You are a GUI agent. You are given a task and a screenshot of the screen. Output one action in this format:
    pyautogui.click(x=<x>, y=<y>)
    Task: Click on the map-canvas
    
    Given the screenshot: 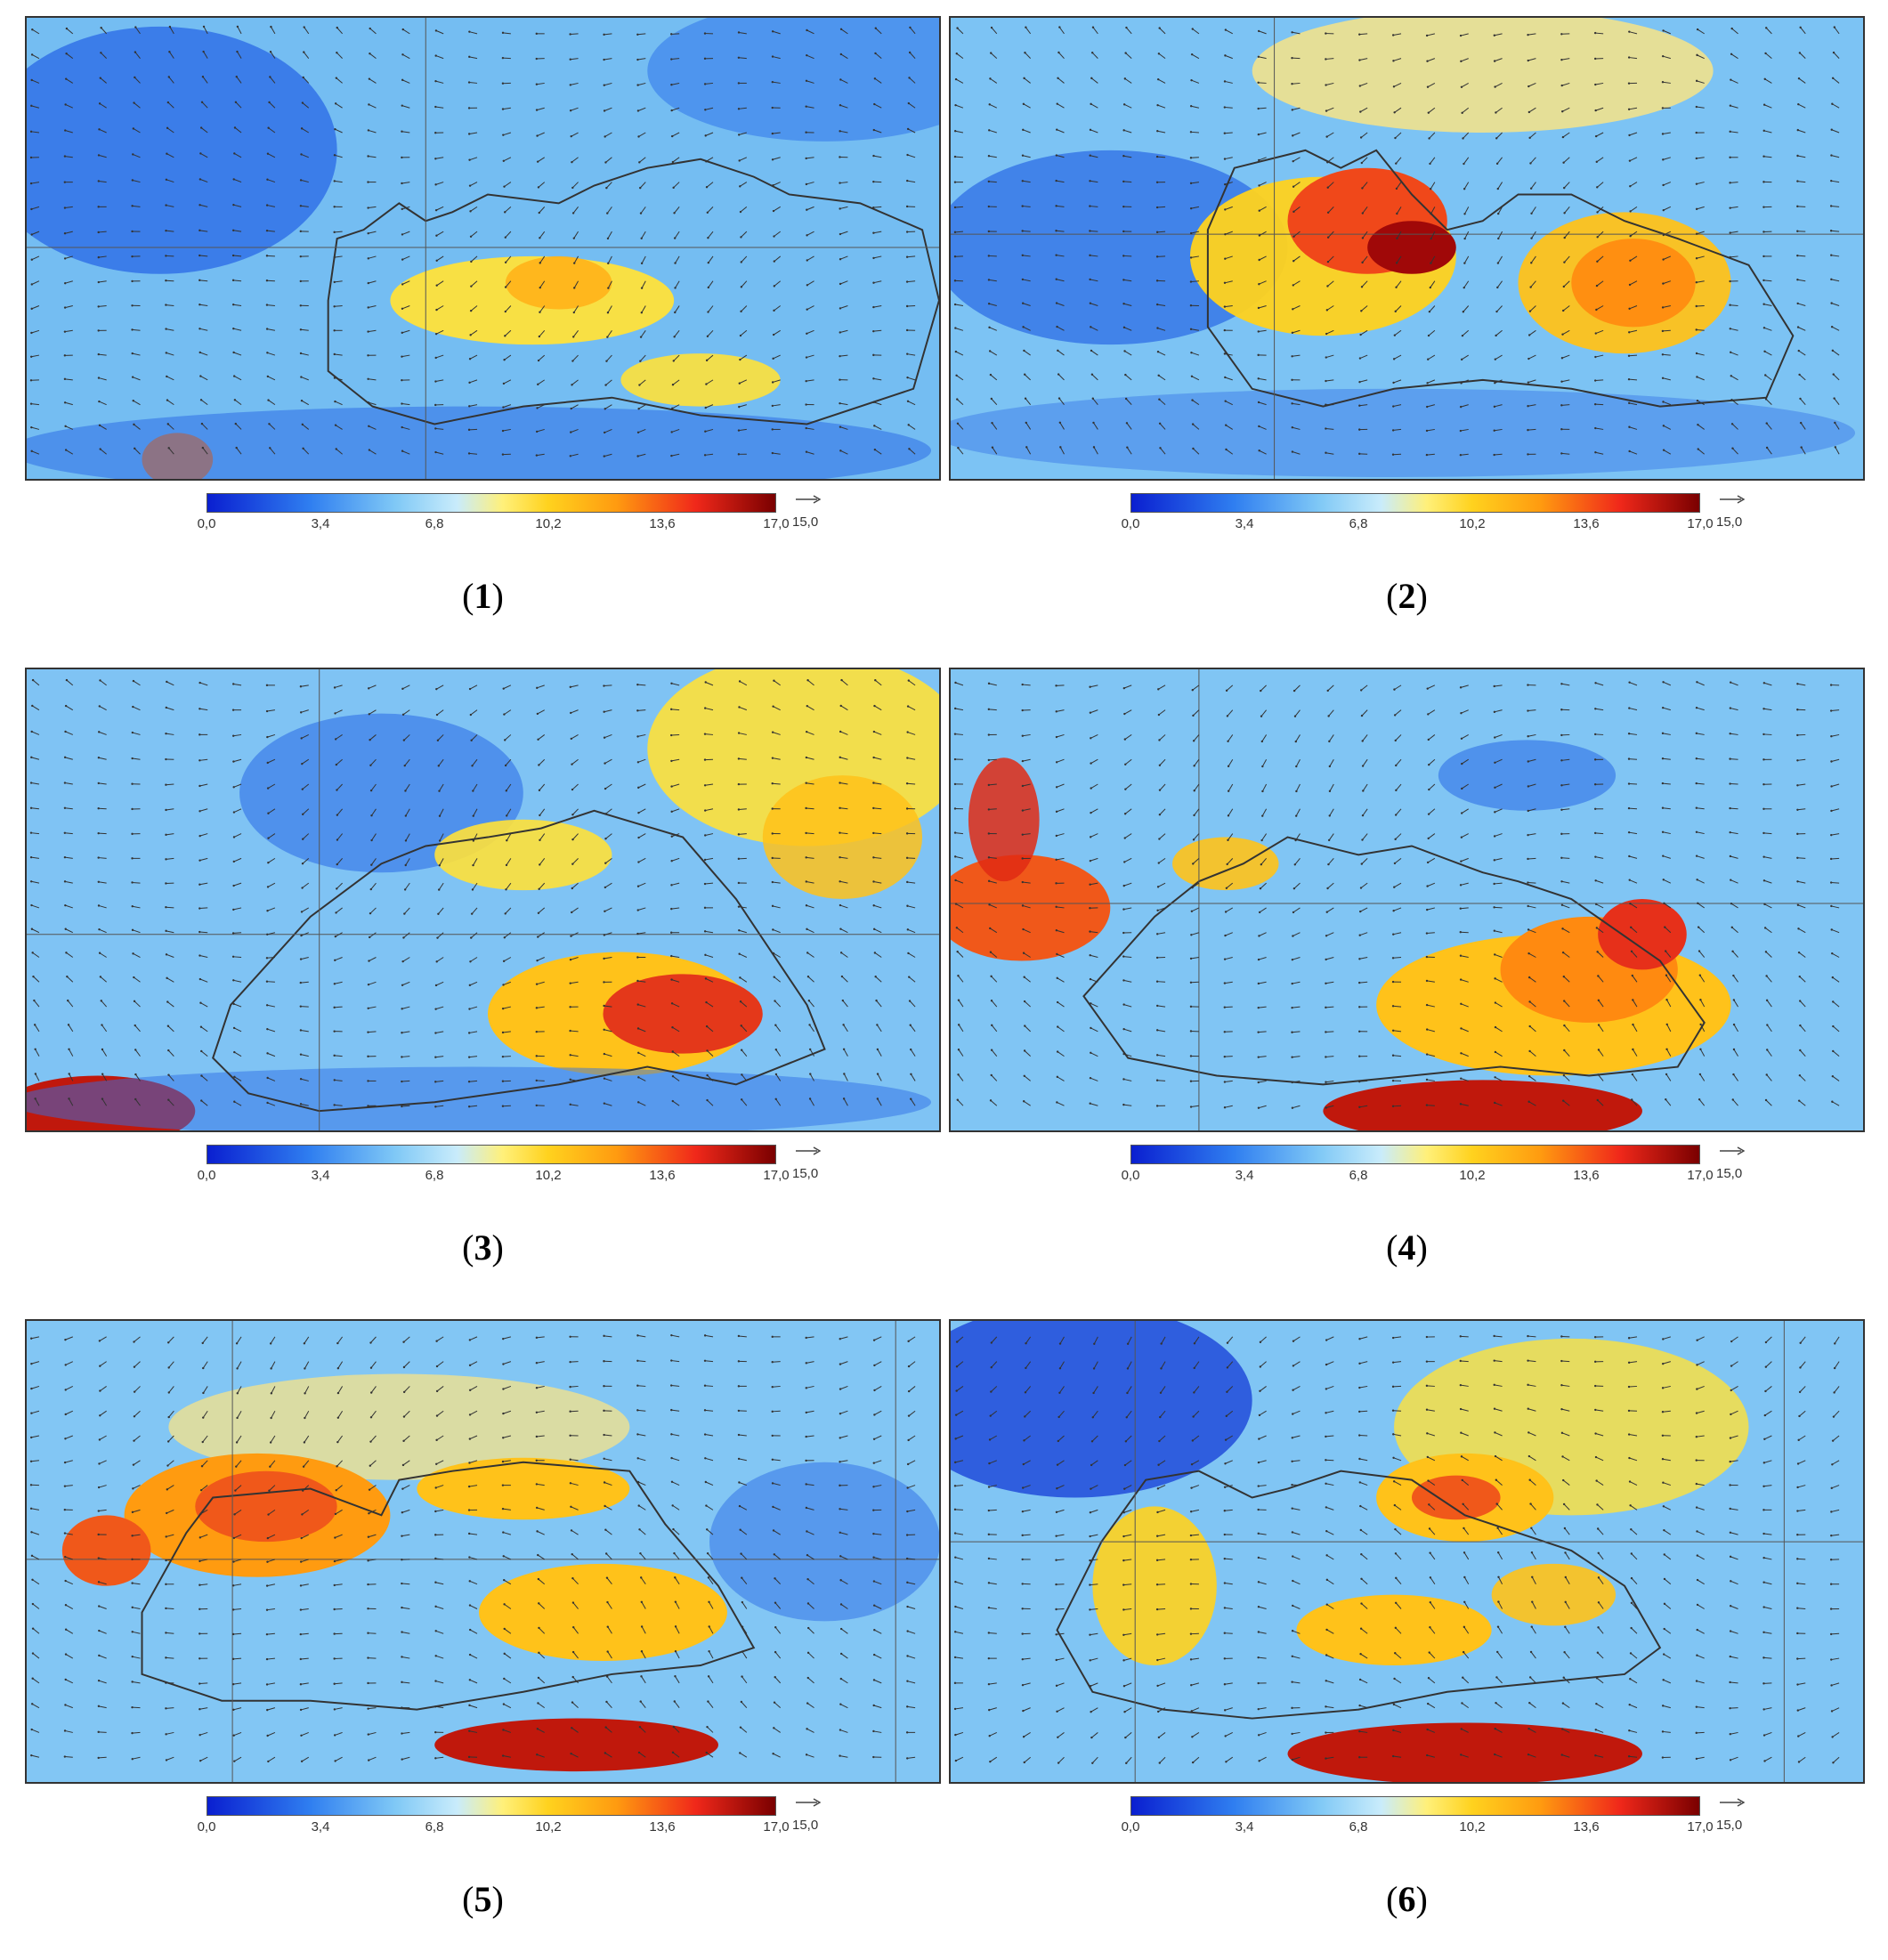 What is the action you would take?
    pyautogui.click(x=1407, y=900)
    